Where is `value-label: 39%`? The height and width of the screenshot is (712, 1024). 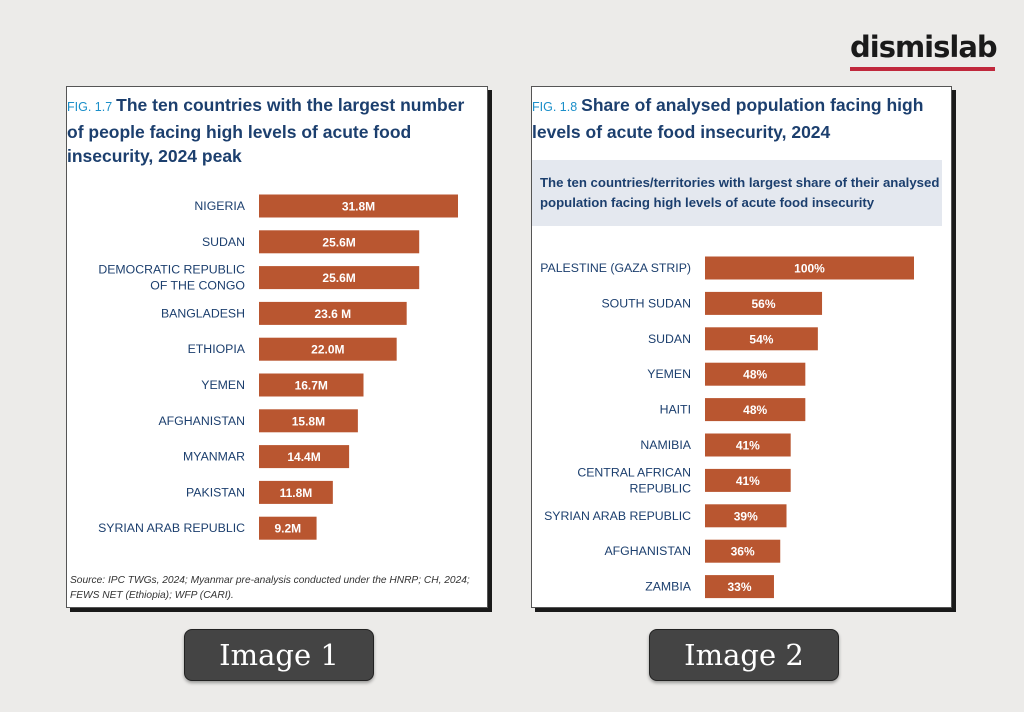
value-label: 39% is located at coordinates (746, 516).